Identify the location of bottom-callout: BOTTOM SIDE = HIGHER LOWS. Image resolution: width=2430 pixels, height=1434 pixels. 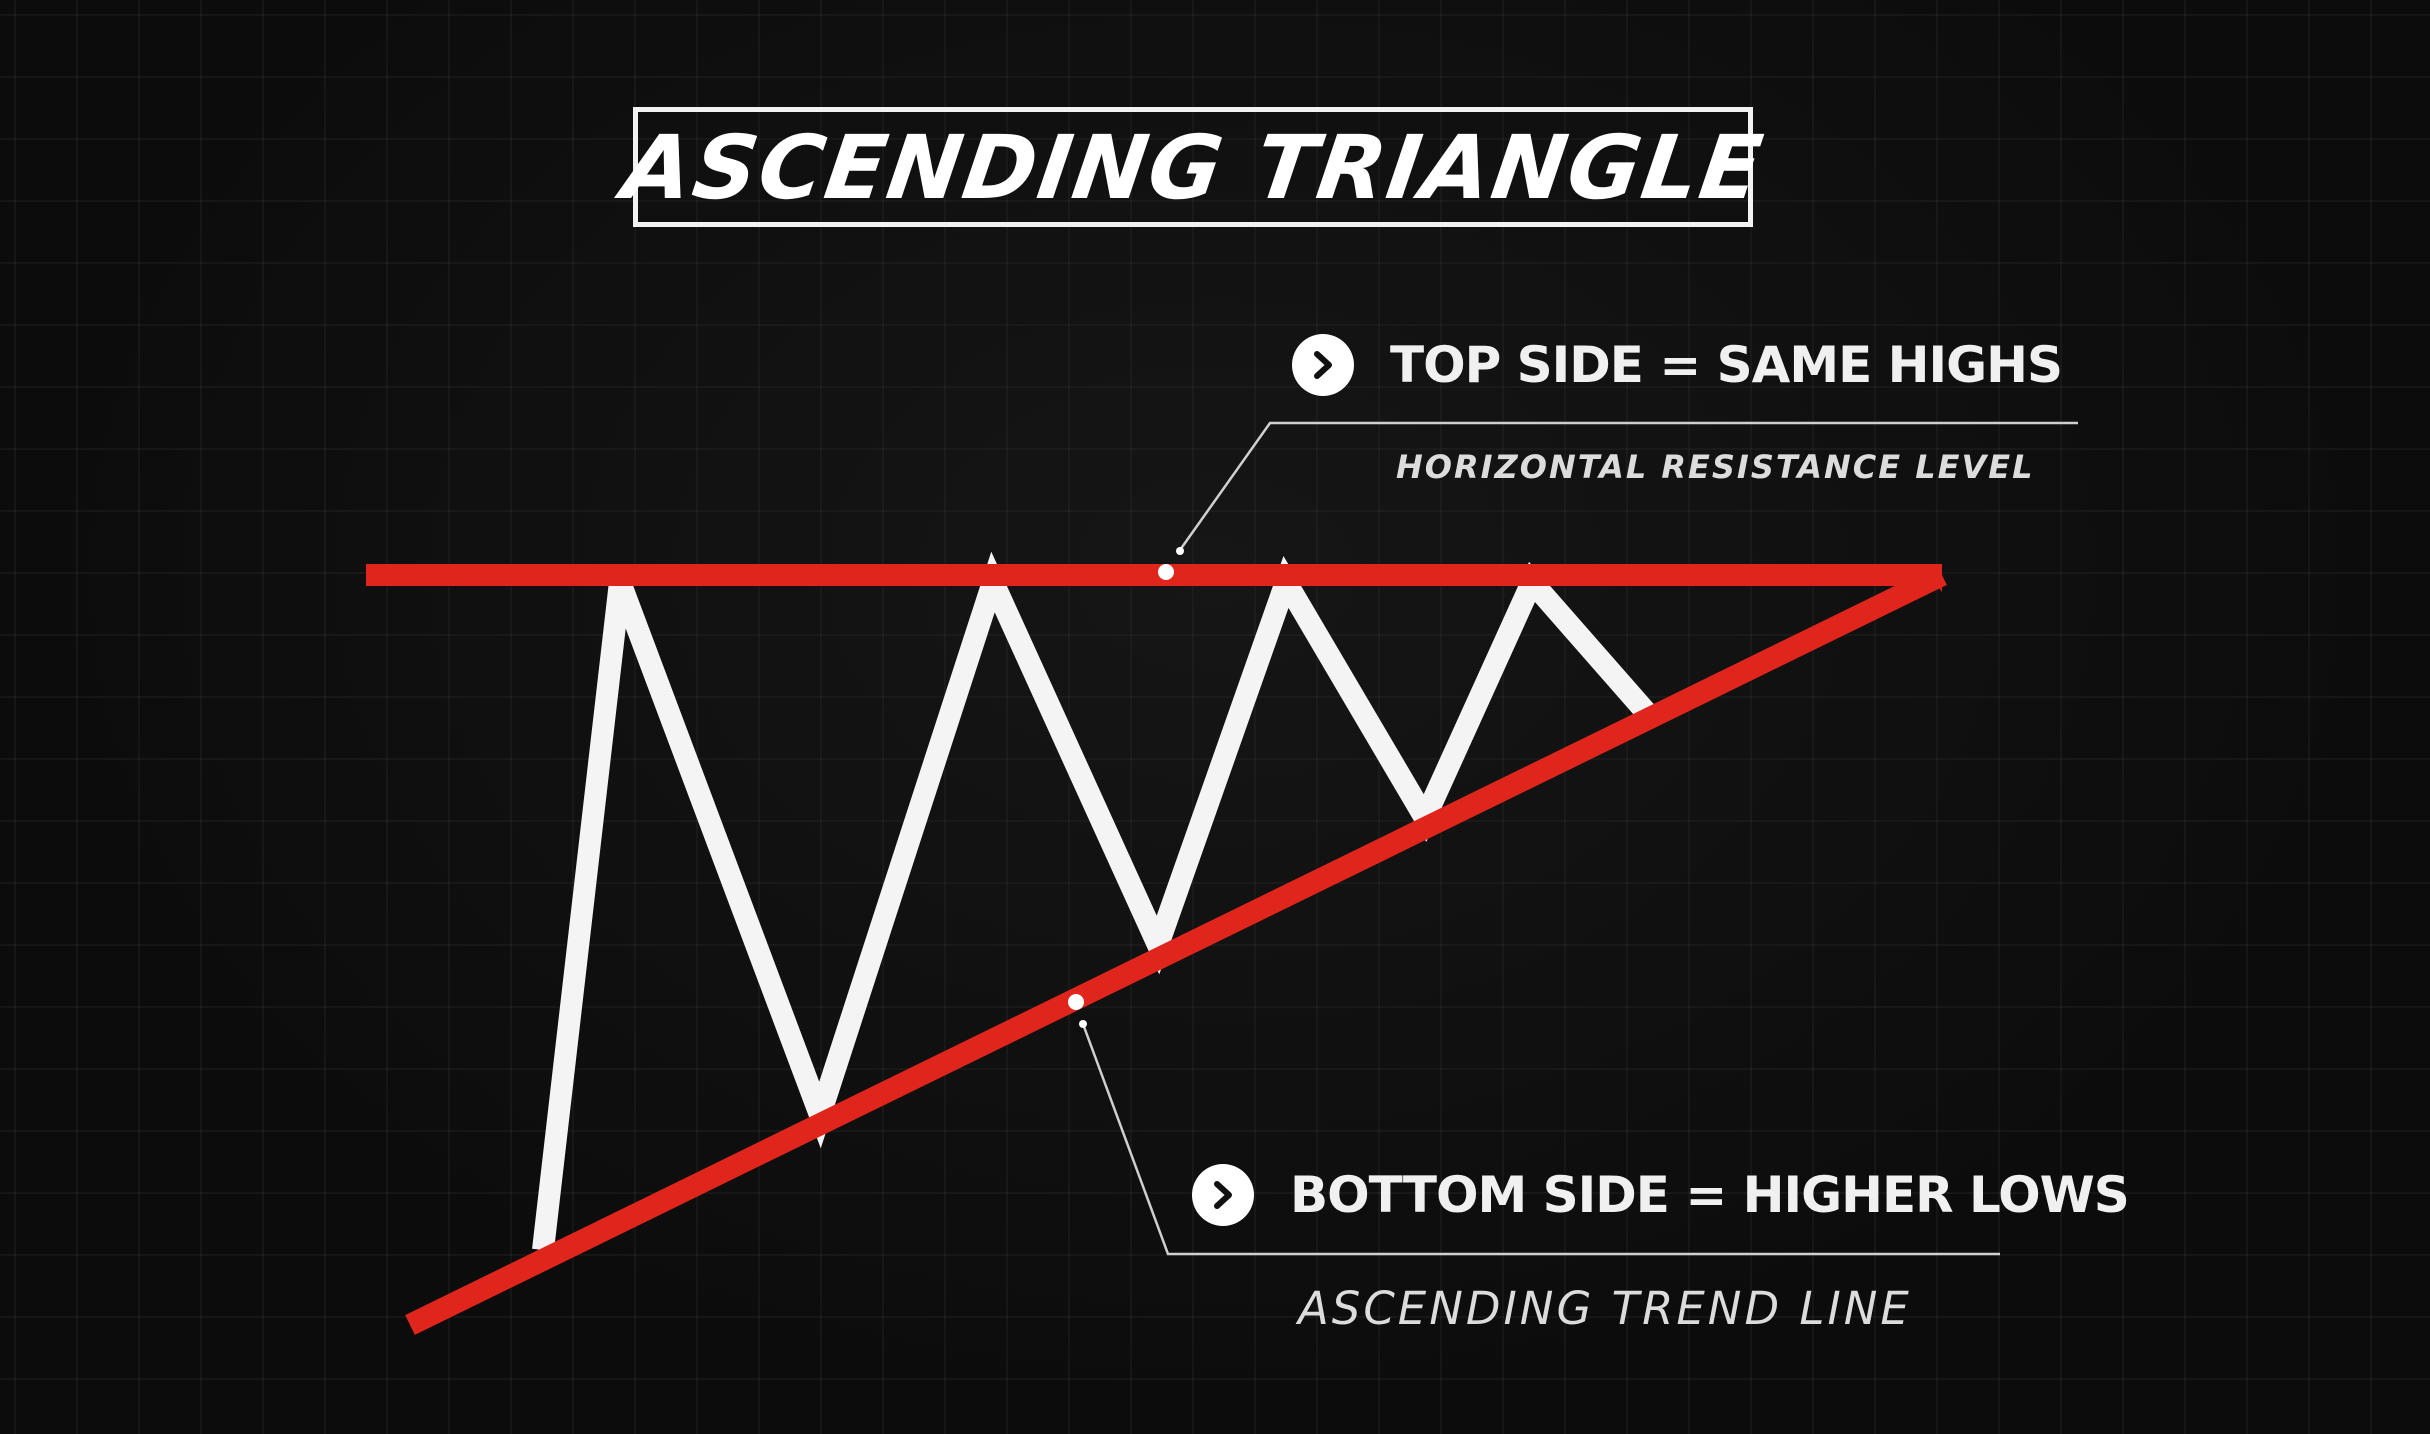
(1661, 1195).